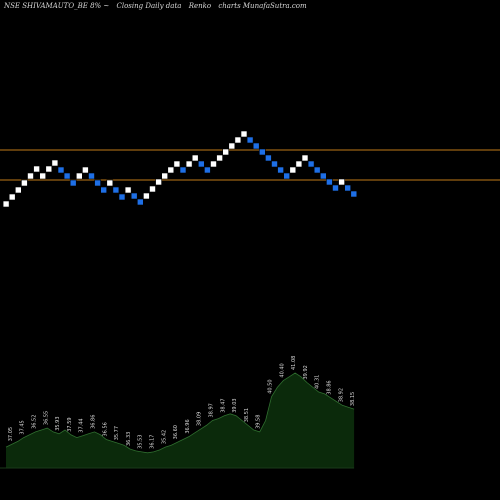 This screenshot has width=500, height=500. Describe the element at coordinates (149, 6) in the screenshot. I see `description-label: Closing Daily data` at that location.